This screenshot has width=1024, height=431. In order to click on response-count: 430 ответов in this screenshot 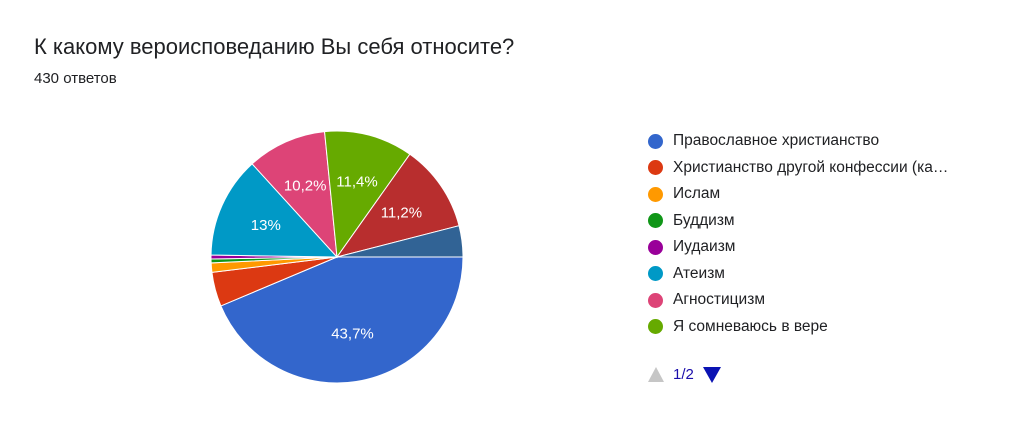, I will do `click(75, 78)`.